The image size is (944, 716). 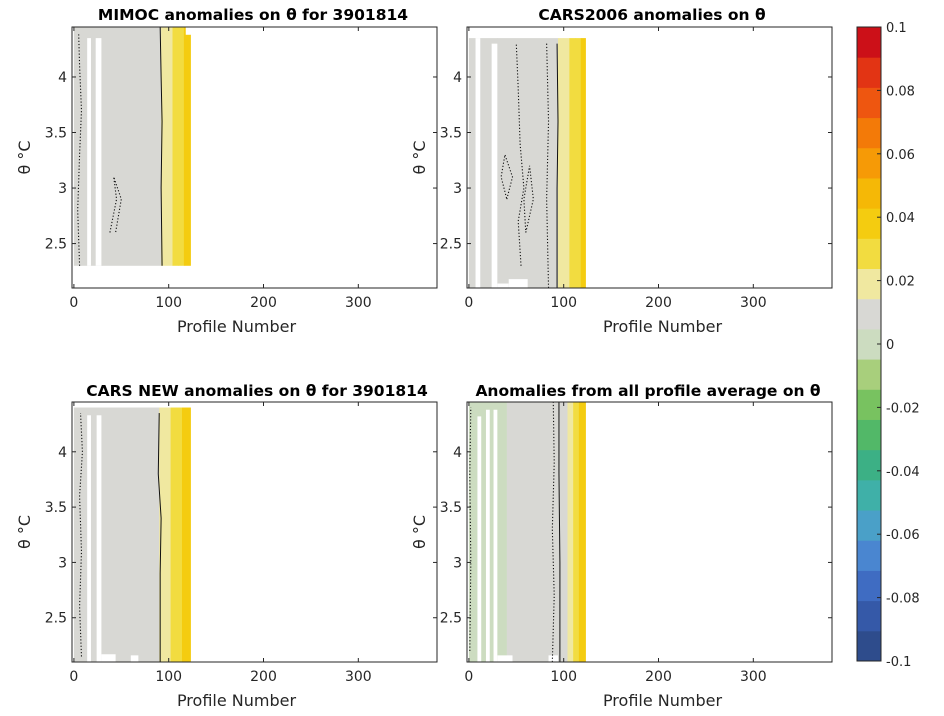 What do you see at coordinates (900, 155) in the screenshot?
I see `colorbar-tick-label: 0.06` at bounding box center [900, 155].